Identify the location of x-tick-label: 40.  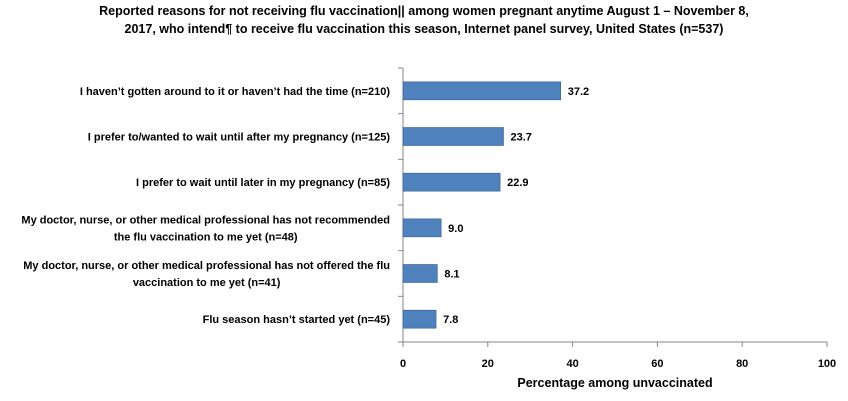
(572, 364).